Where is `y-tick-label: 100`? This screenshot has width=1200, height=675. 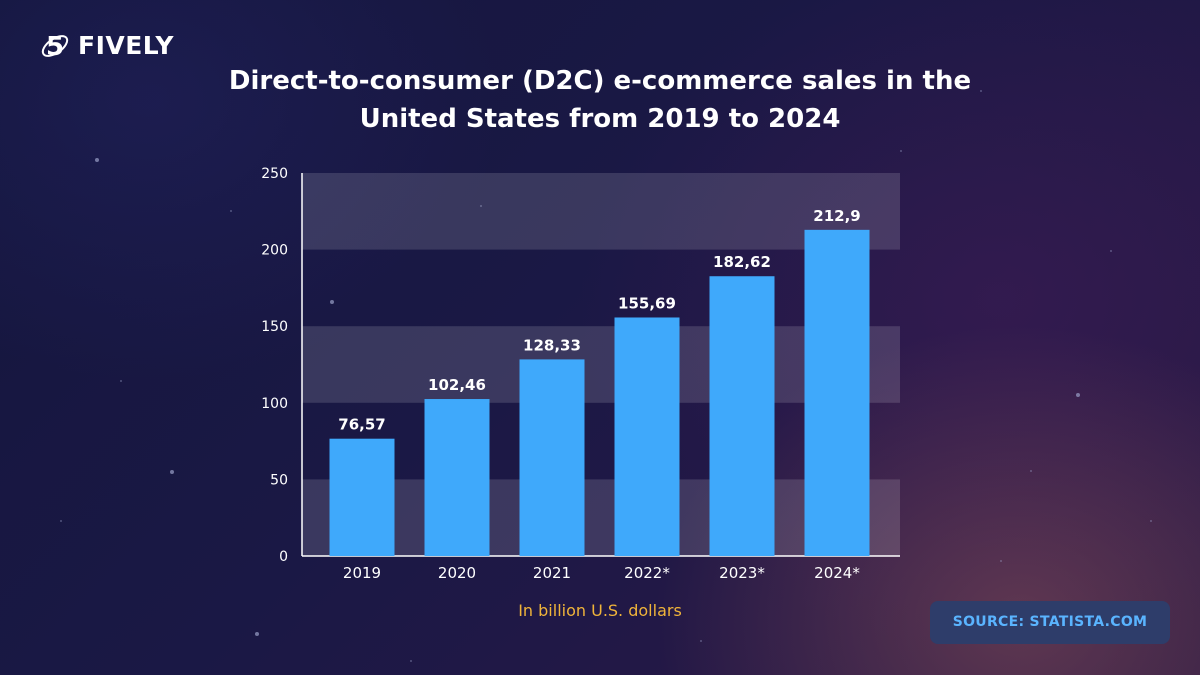
y-tick-label: 100 is located at coordinates (274, 404).